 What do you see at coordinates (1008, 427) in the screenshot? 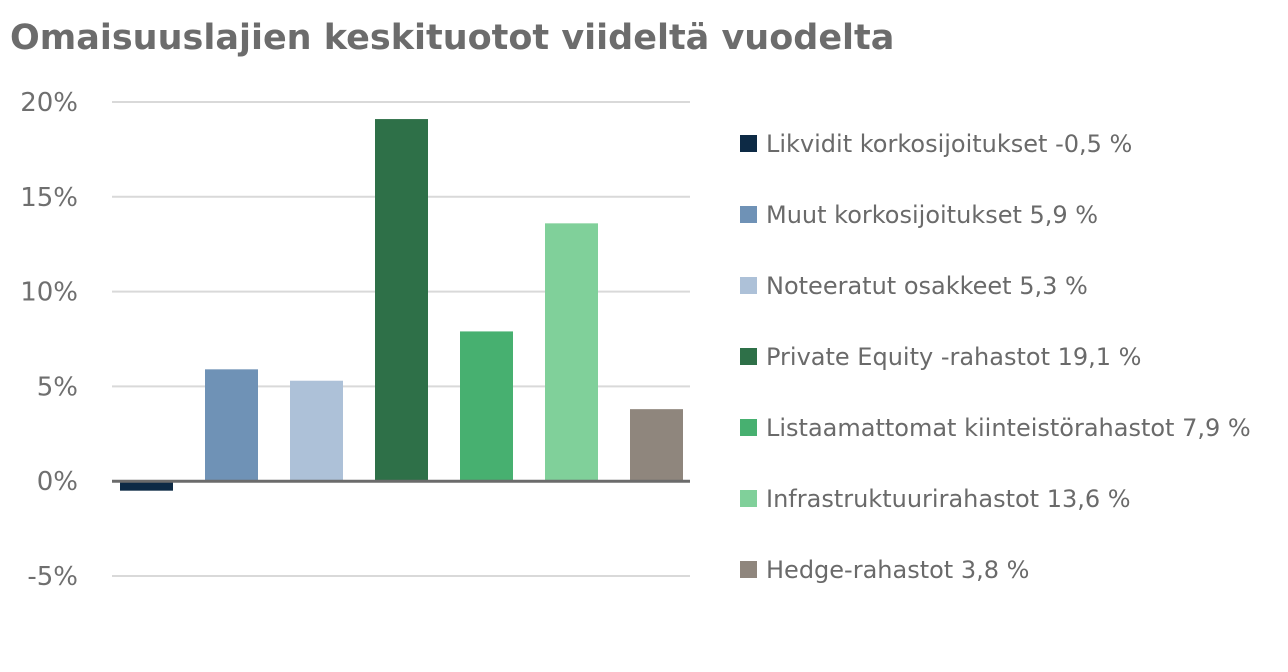
I see `legend-label: Listaamattomat kiinteistörahastot 7,9 %` at bounding box center [1008, 427].